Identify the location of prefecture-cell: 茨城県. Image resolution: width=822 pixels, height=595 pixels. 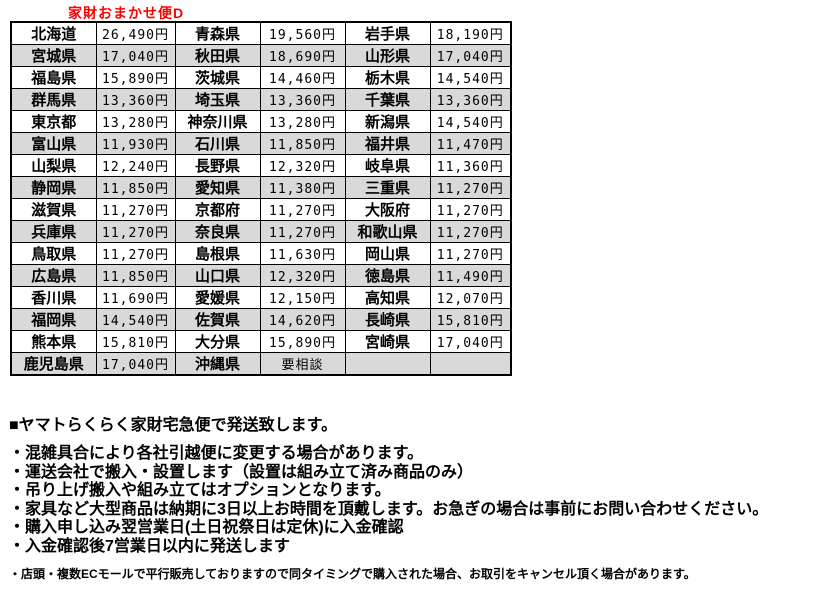
(217, 77).